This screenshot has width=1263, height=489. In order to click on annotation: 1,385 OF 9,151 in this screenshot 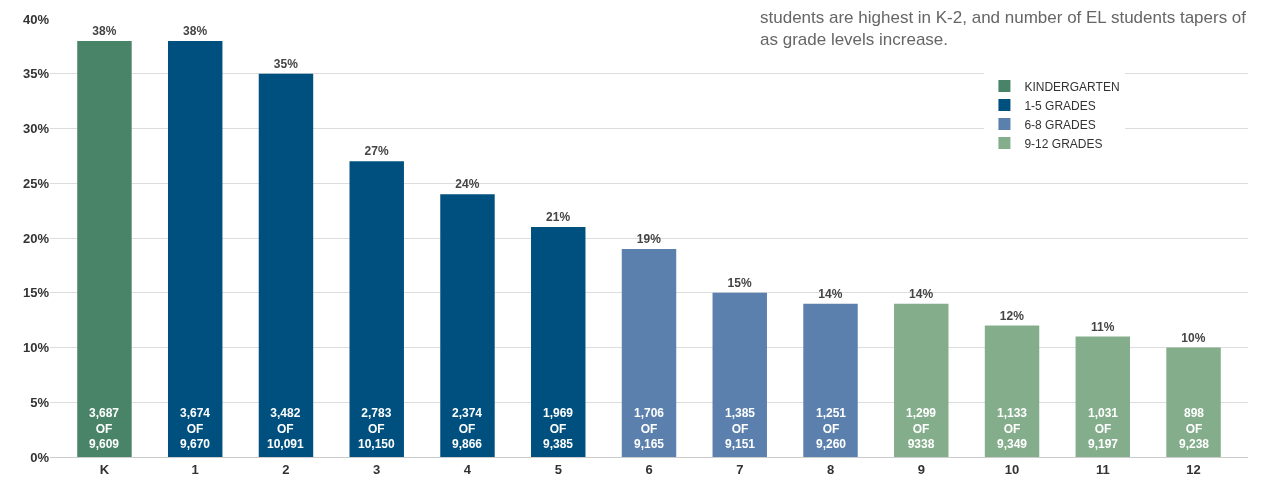, I will do `click(740, 429)`.